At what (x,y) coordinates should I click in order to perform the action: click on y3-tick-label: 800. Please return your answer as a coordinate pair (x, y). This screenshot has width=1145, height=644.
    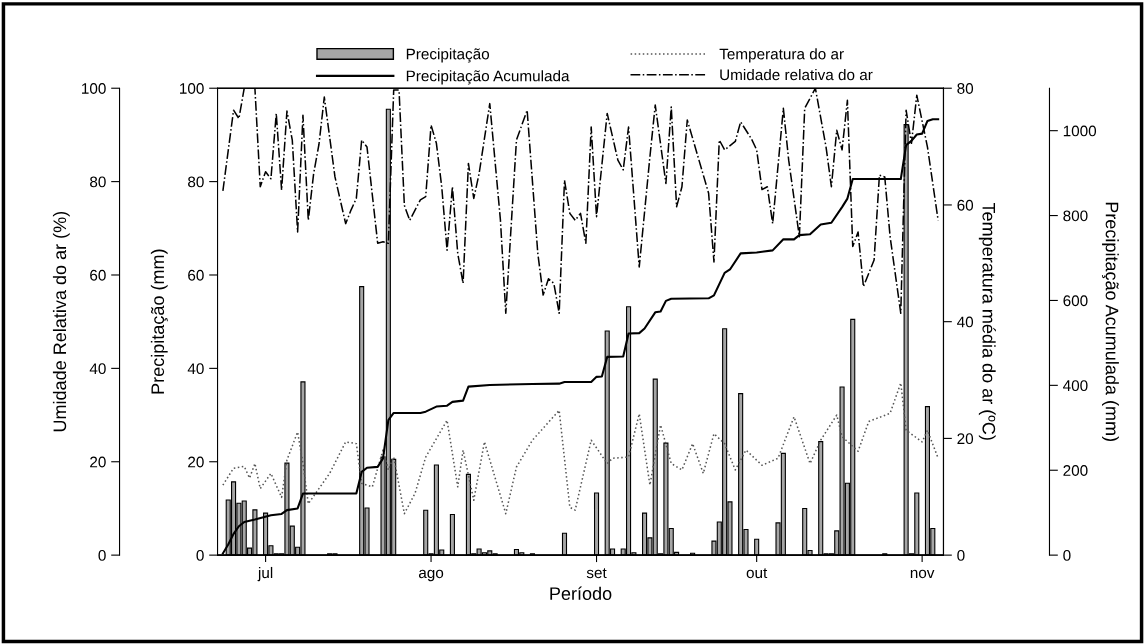
    Looking at the image, I should click on (1075, 216).